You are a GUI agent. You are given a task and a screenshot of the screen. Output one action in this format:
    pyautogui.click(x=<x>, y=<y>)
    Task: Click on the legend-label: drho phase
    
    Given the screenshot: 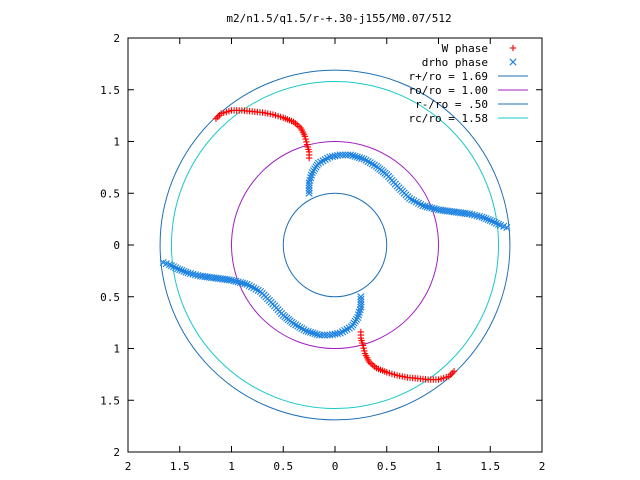 What is the action you would take?
    pyautogui.click(x=455, y=62)
    